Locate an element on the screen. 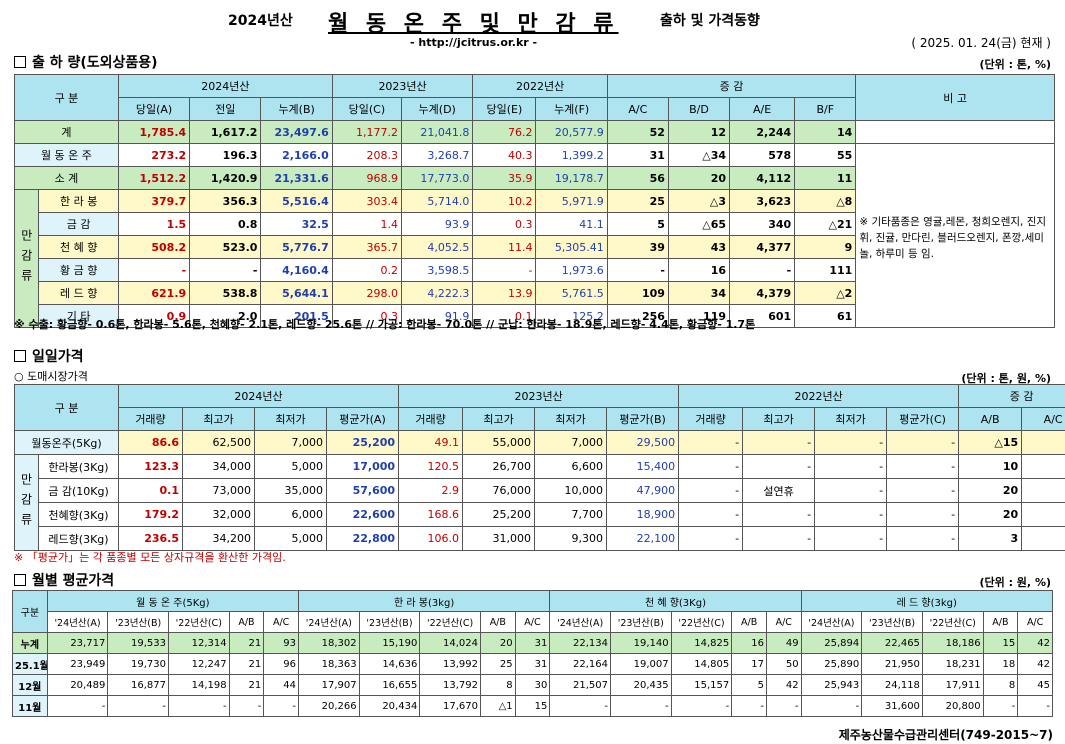  section3-unit: (단위 : 원, %) is located at coordinates (1015, 582).